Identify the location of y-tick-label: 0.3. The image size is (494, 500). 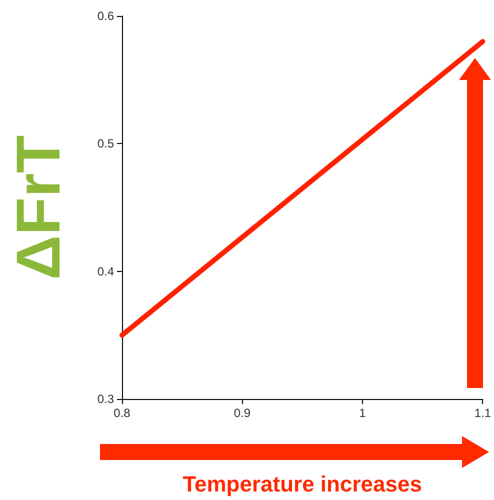
(105, 399).